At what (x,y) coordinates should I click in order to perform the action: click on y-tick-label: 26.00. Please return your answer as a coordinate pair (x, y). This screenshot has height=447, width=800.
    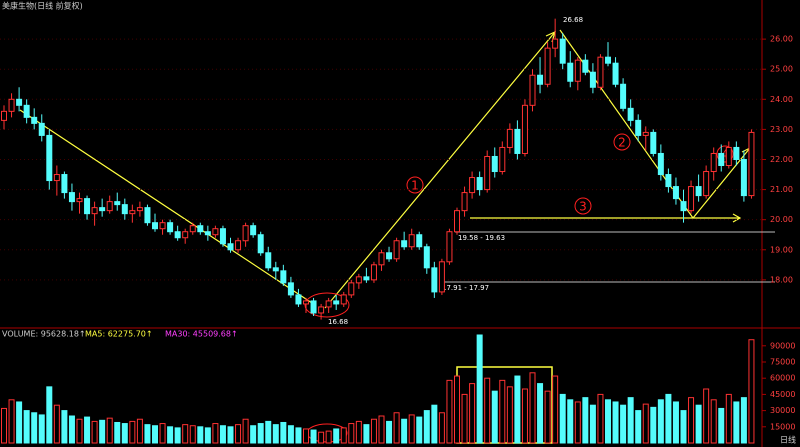
    Looking at the image, I should click on (781, 39).